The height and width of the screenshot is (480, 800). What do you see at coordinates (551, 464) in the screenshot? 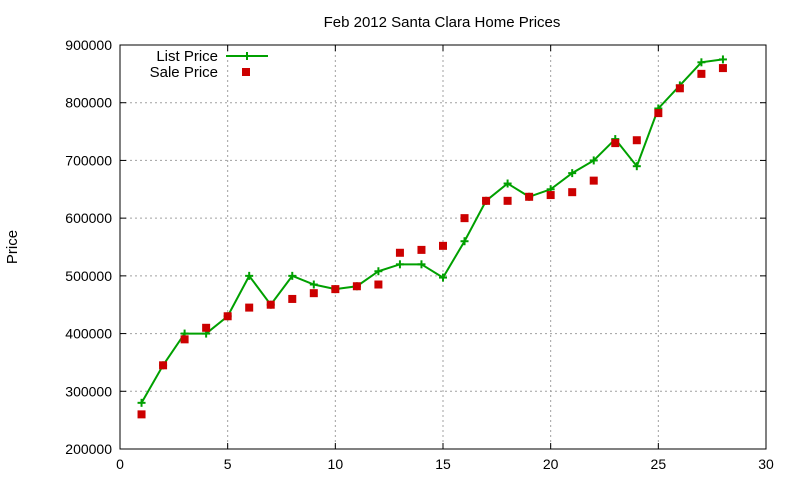
I see `x-tick-label: 20` at bounding box center [551, 464].